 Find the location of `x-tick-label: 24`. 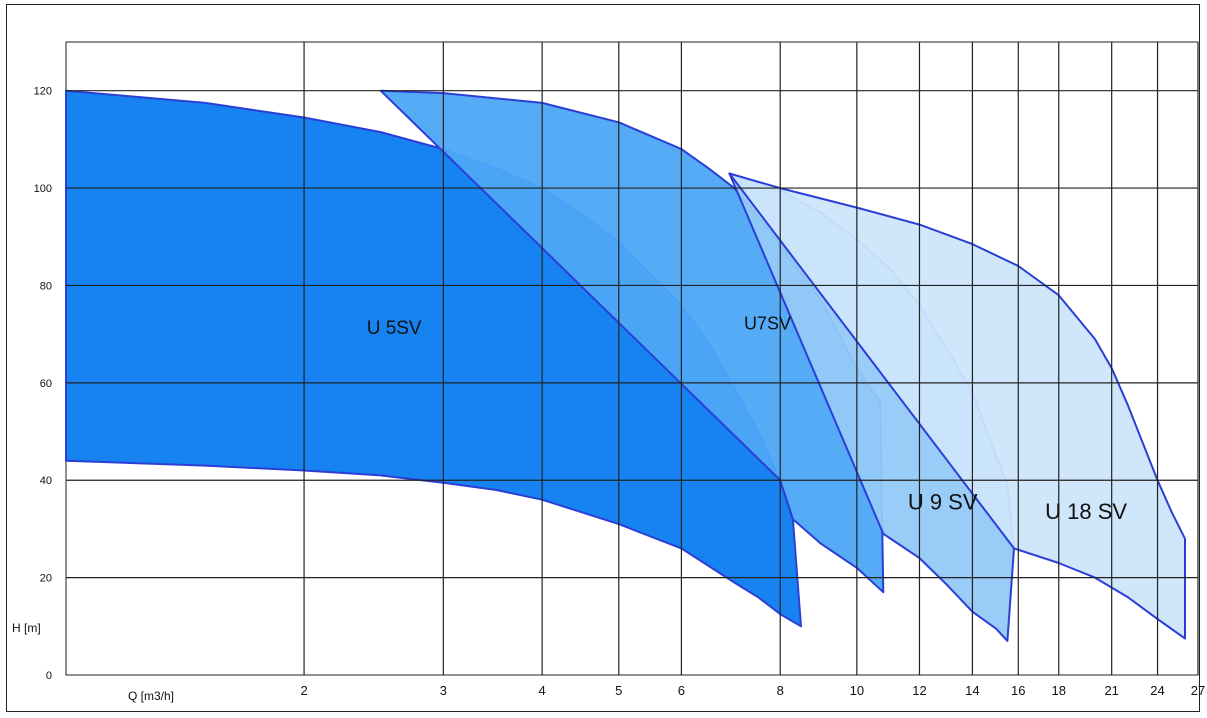

x-tick-label: 24 is located at coordinates (1157, 690).